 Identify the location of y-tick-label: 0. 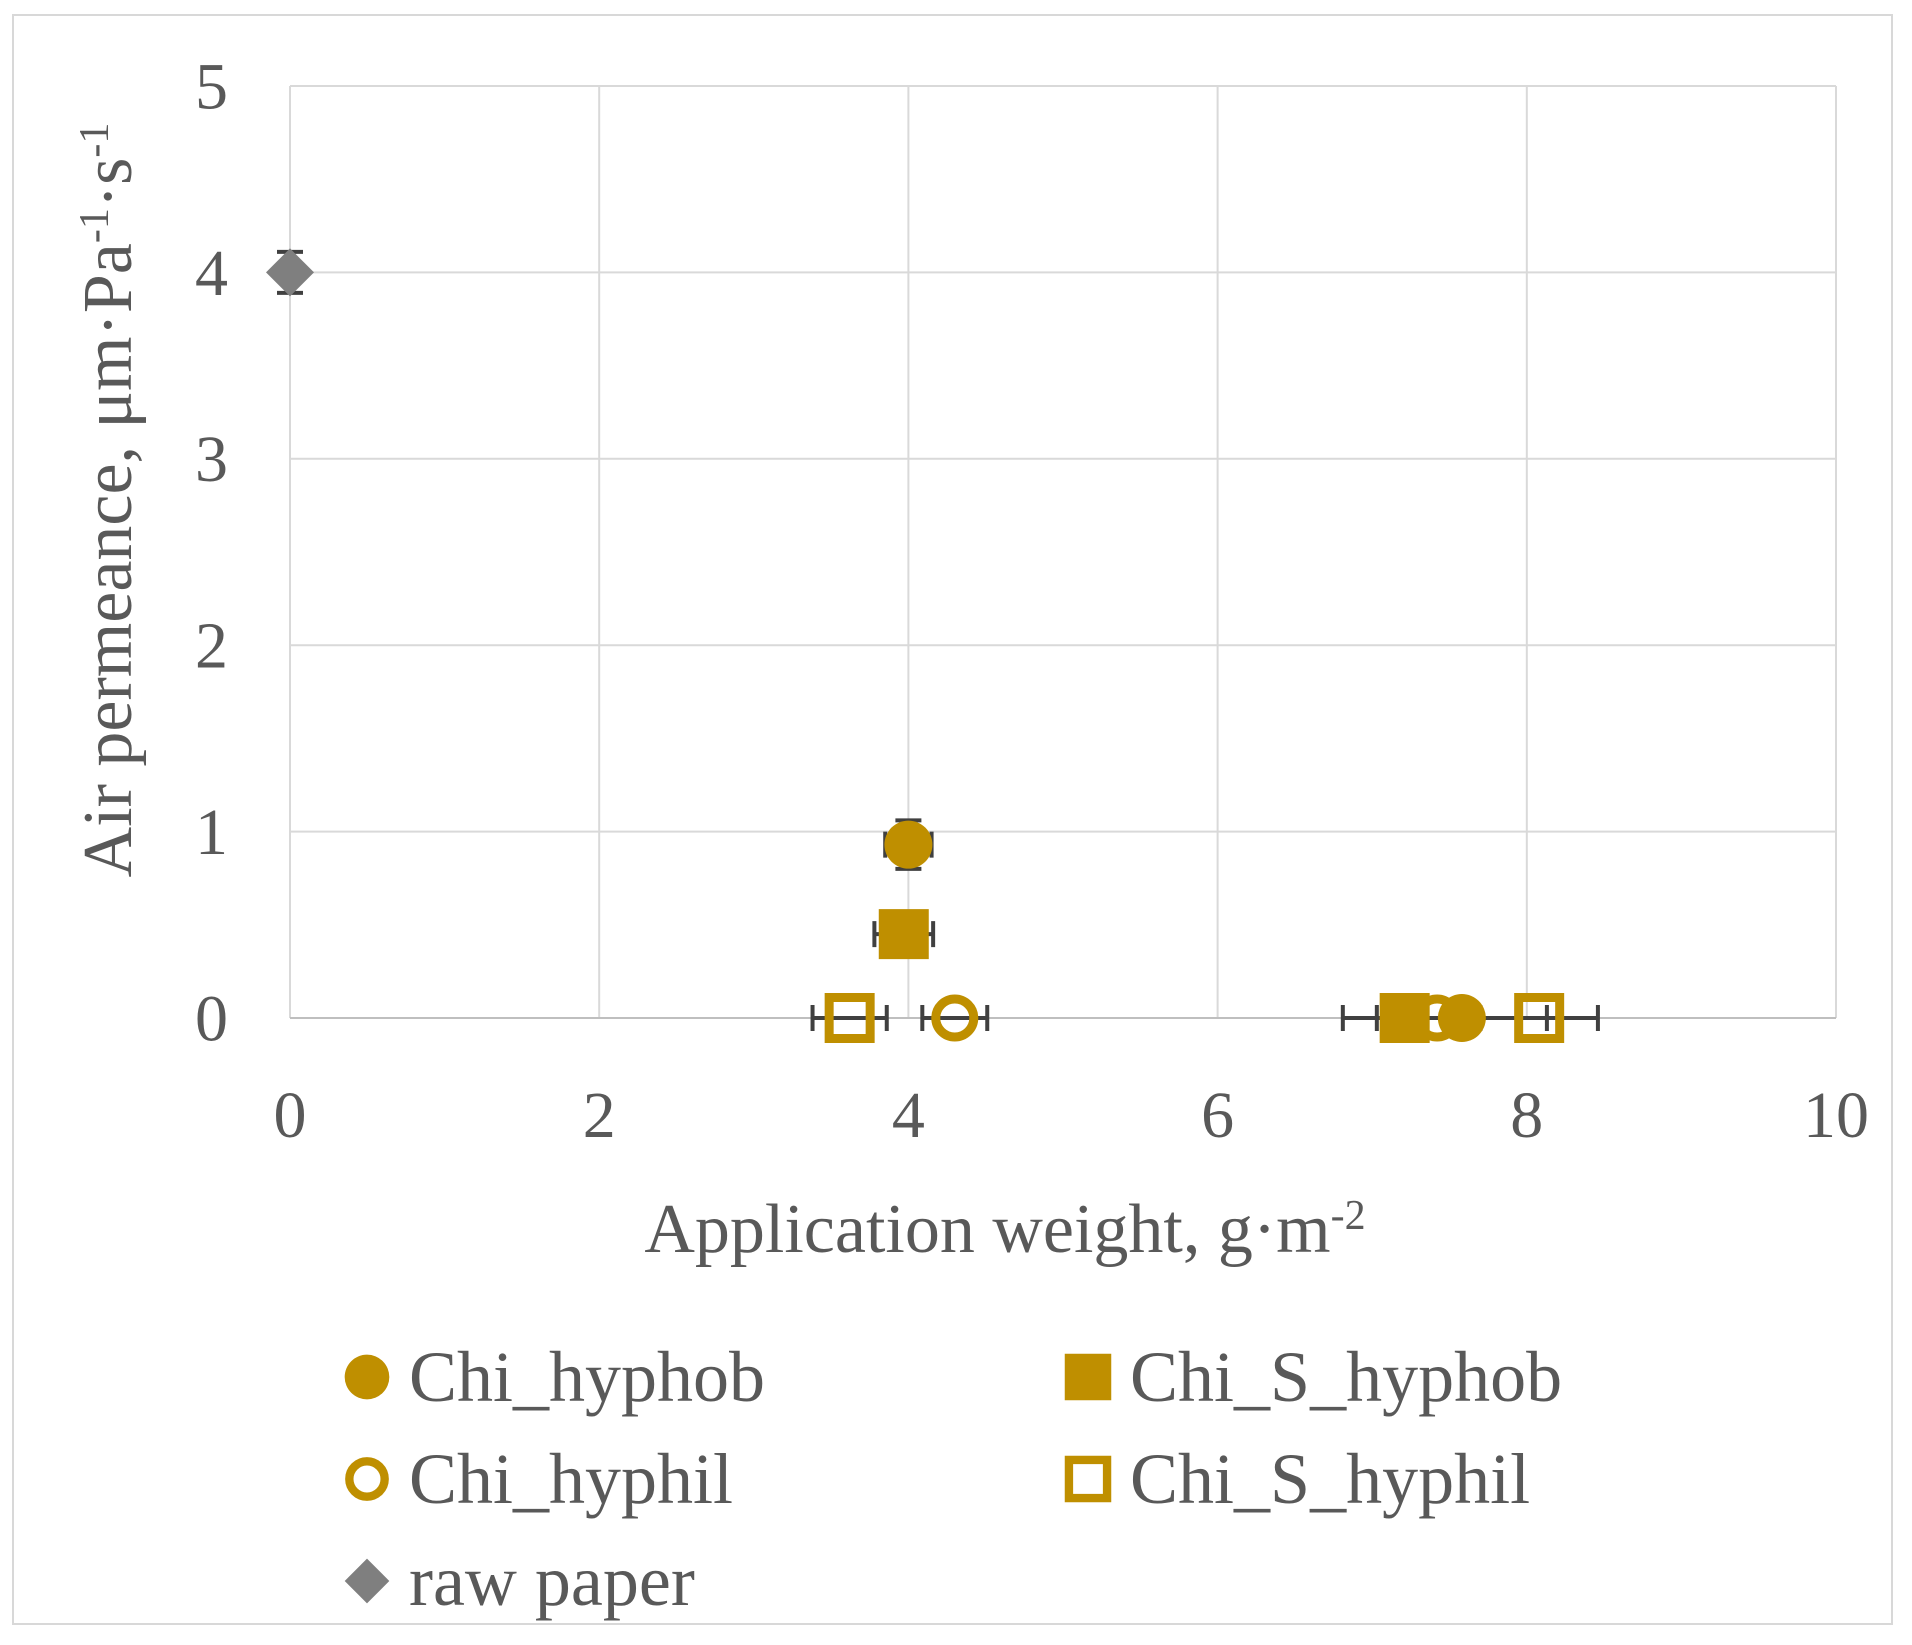
(211, 1018).